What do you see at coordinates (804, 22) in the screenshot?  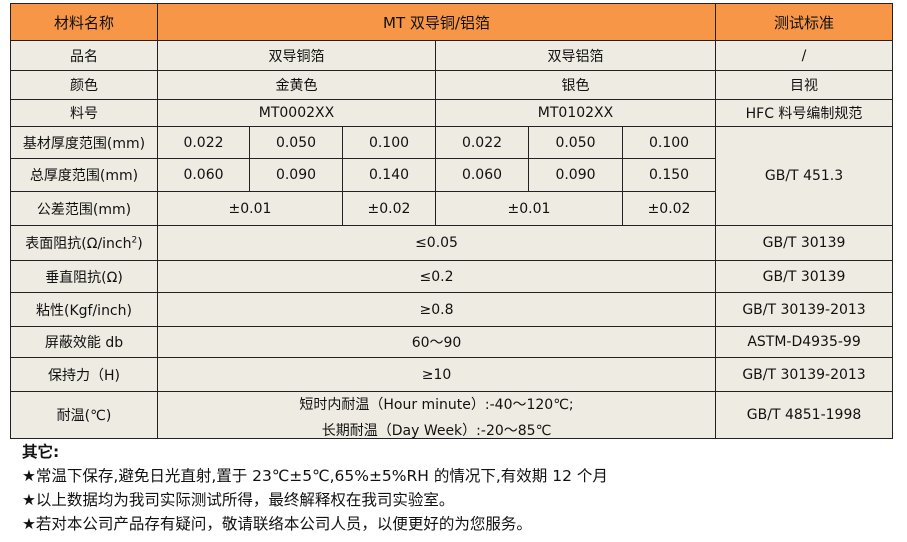 I see `header-test-standard: 测试标准` at bounding box center [804, 22].